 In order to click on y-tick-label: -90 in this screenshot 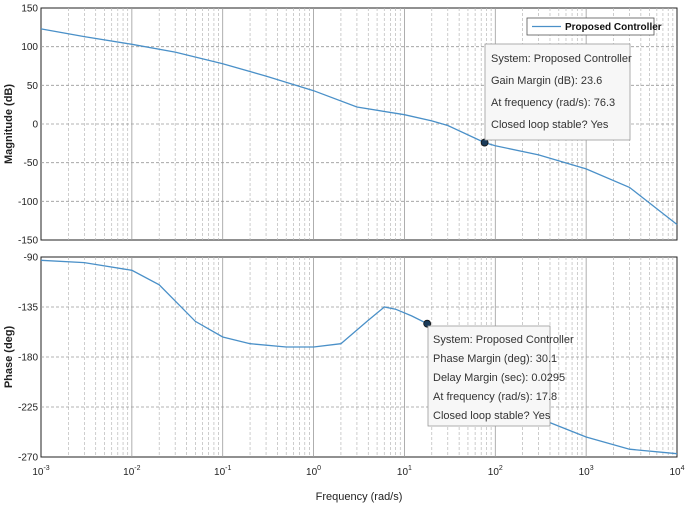, I will do `click(31, 258)`.